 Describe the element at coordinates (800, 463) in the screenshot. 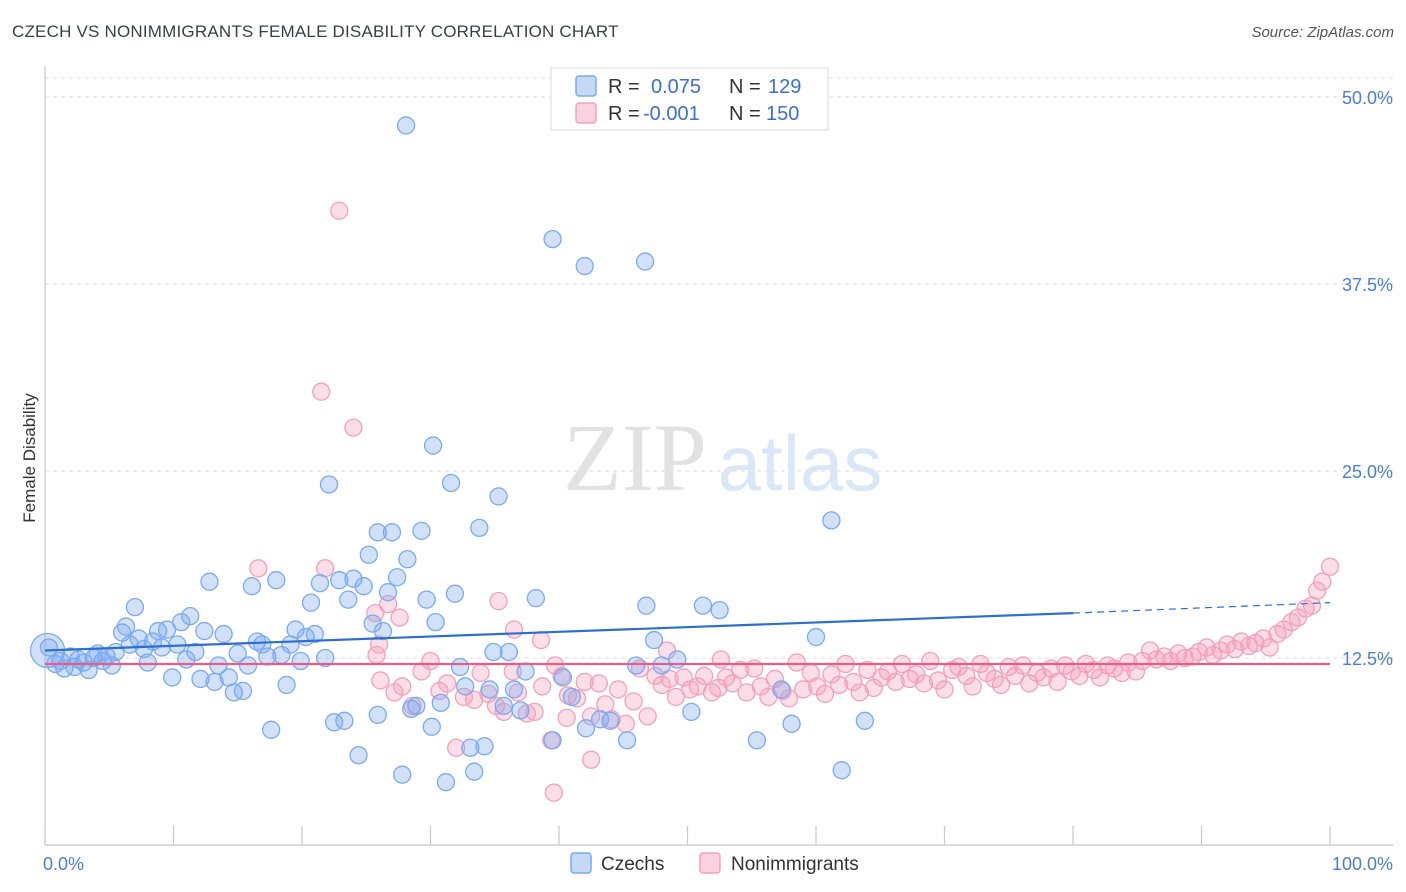

I see `watermark-atlas: atlas` at that location.